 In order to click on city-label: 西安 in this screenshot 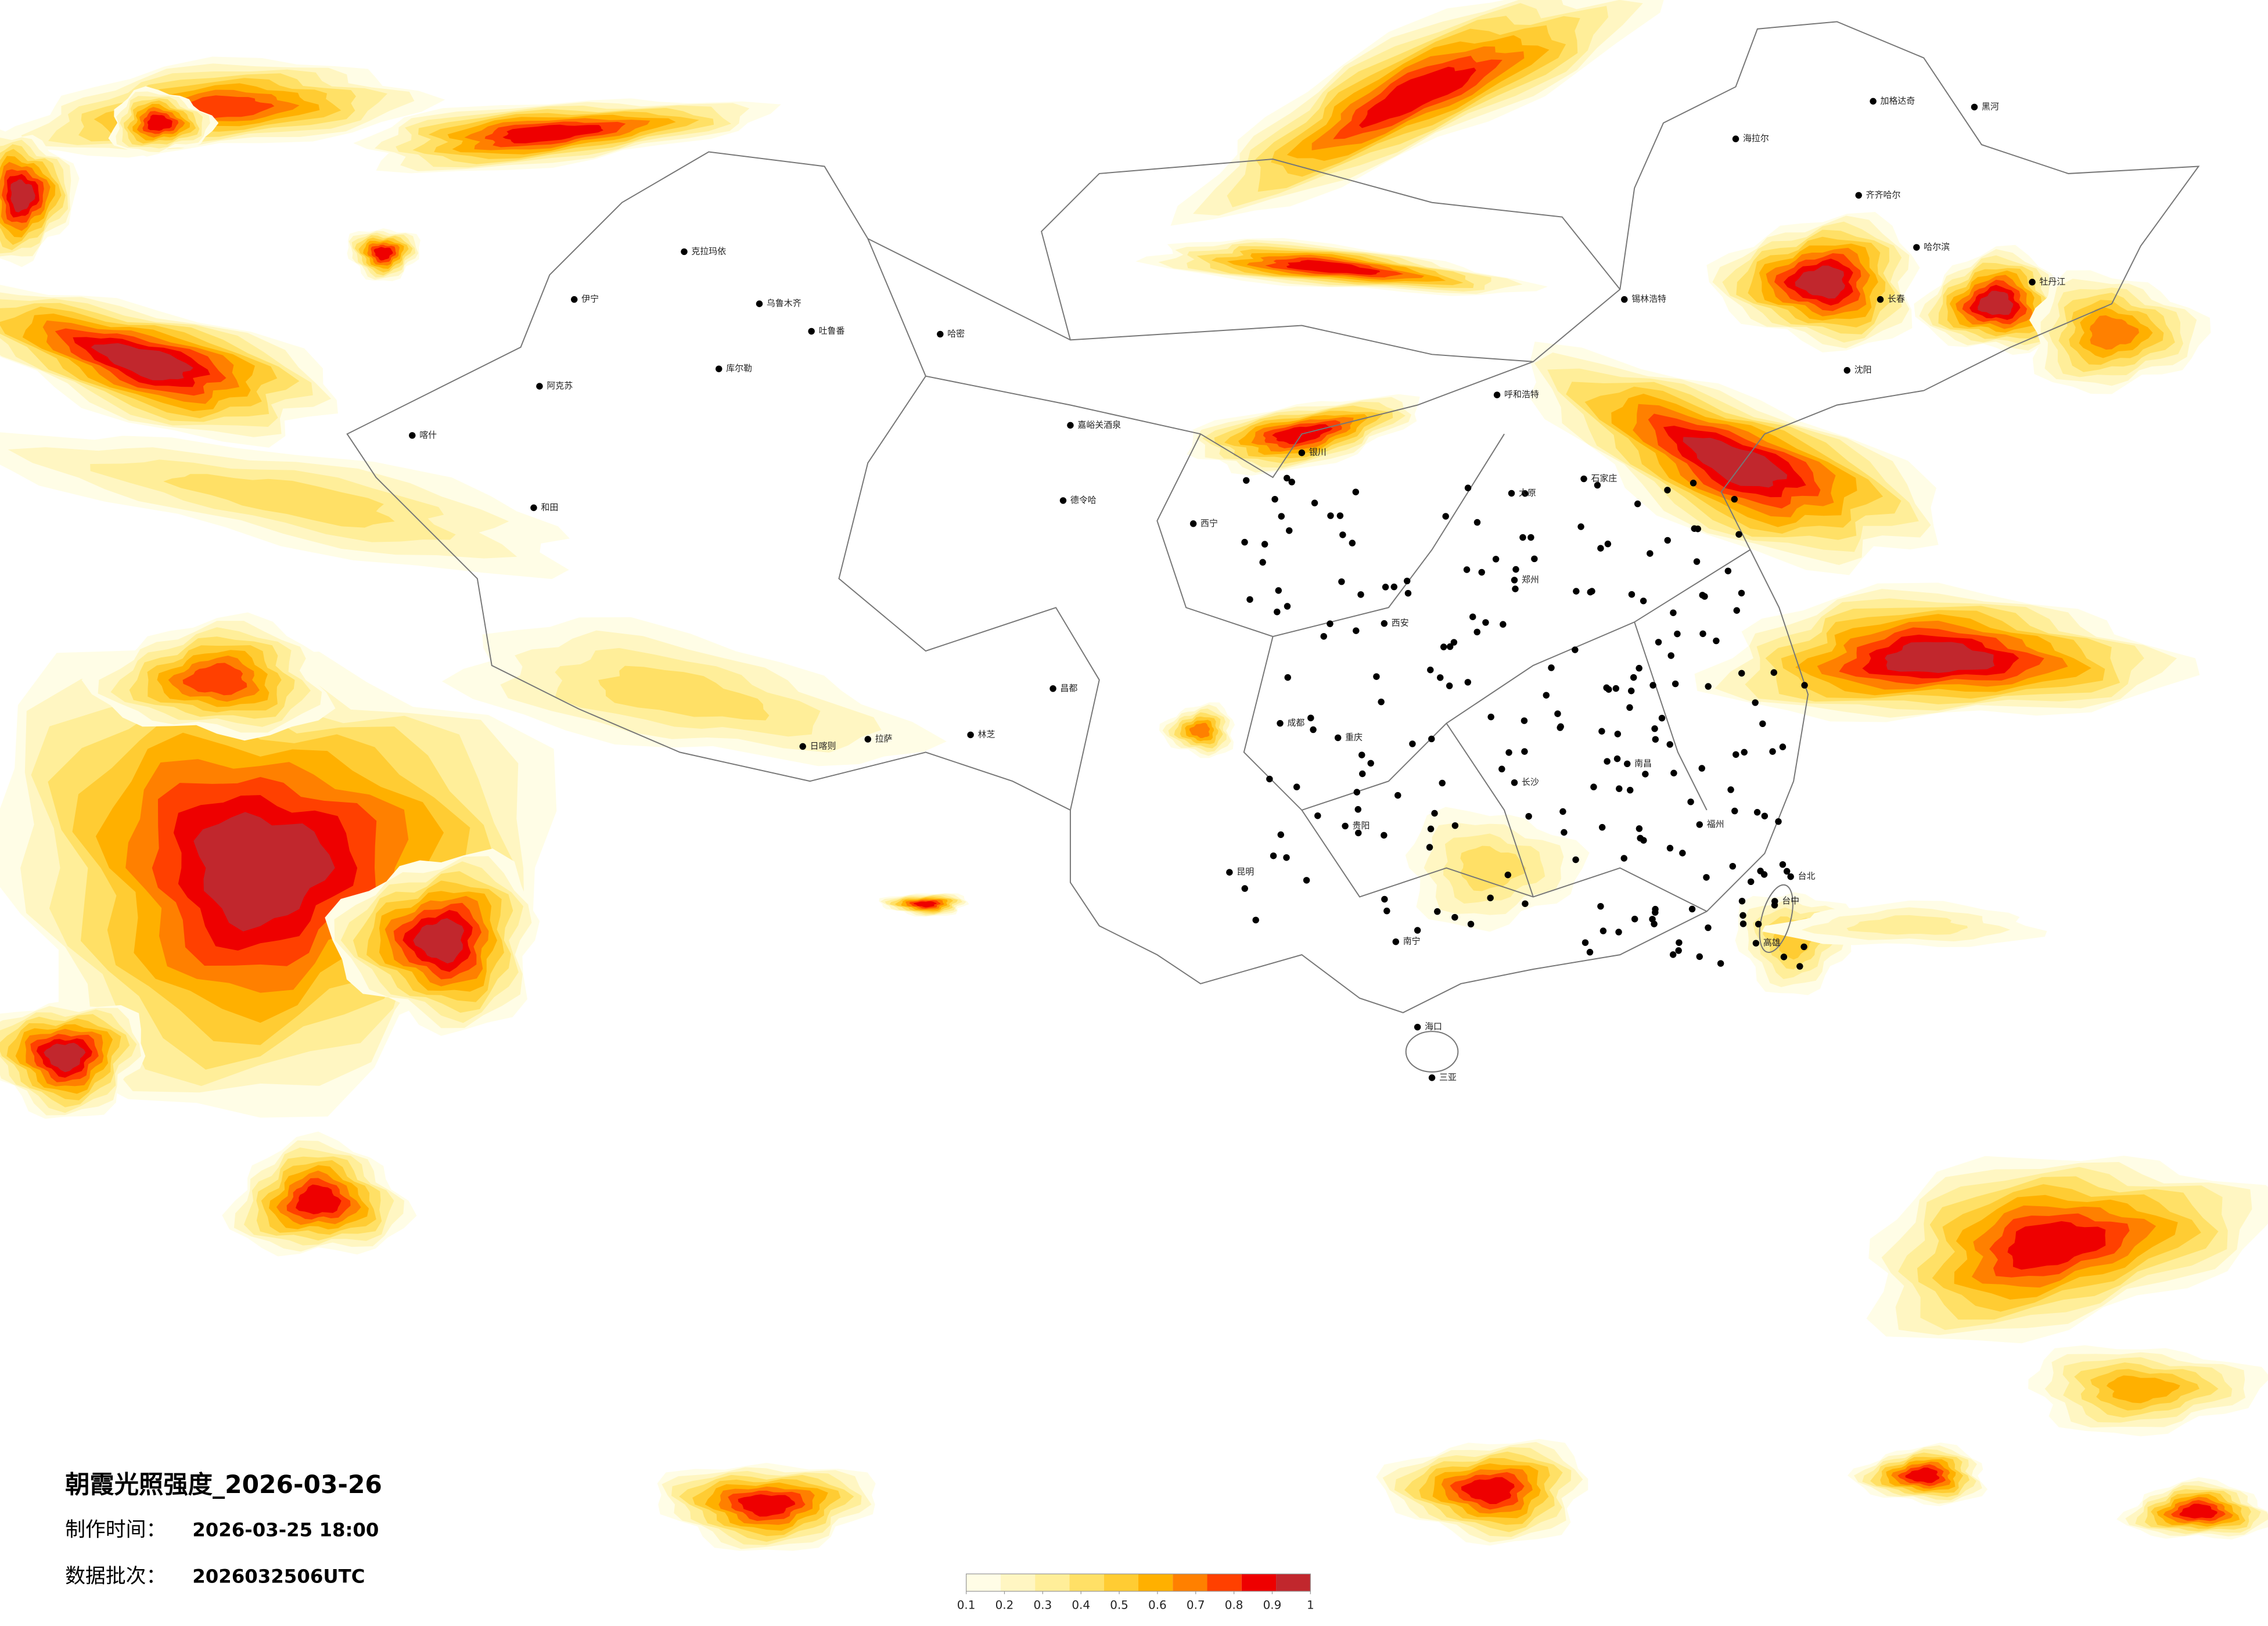, I will do `click(1400, 623)`.